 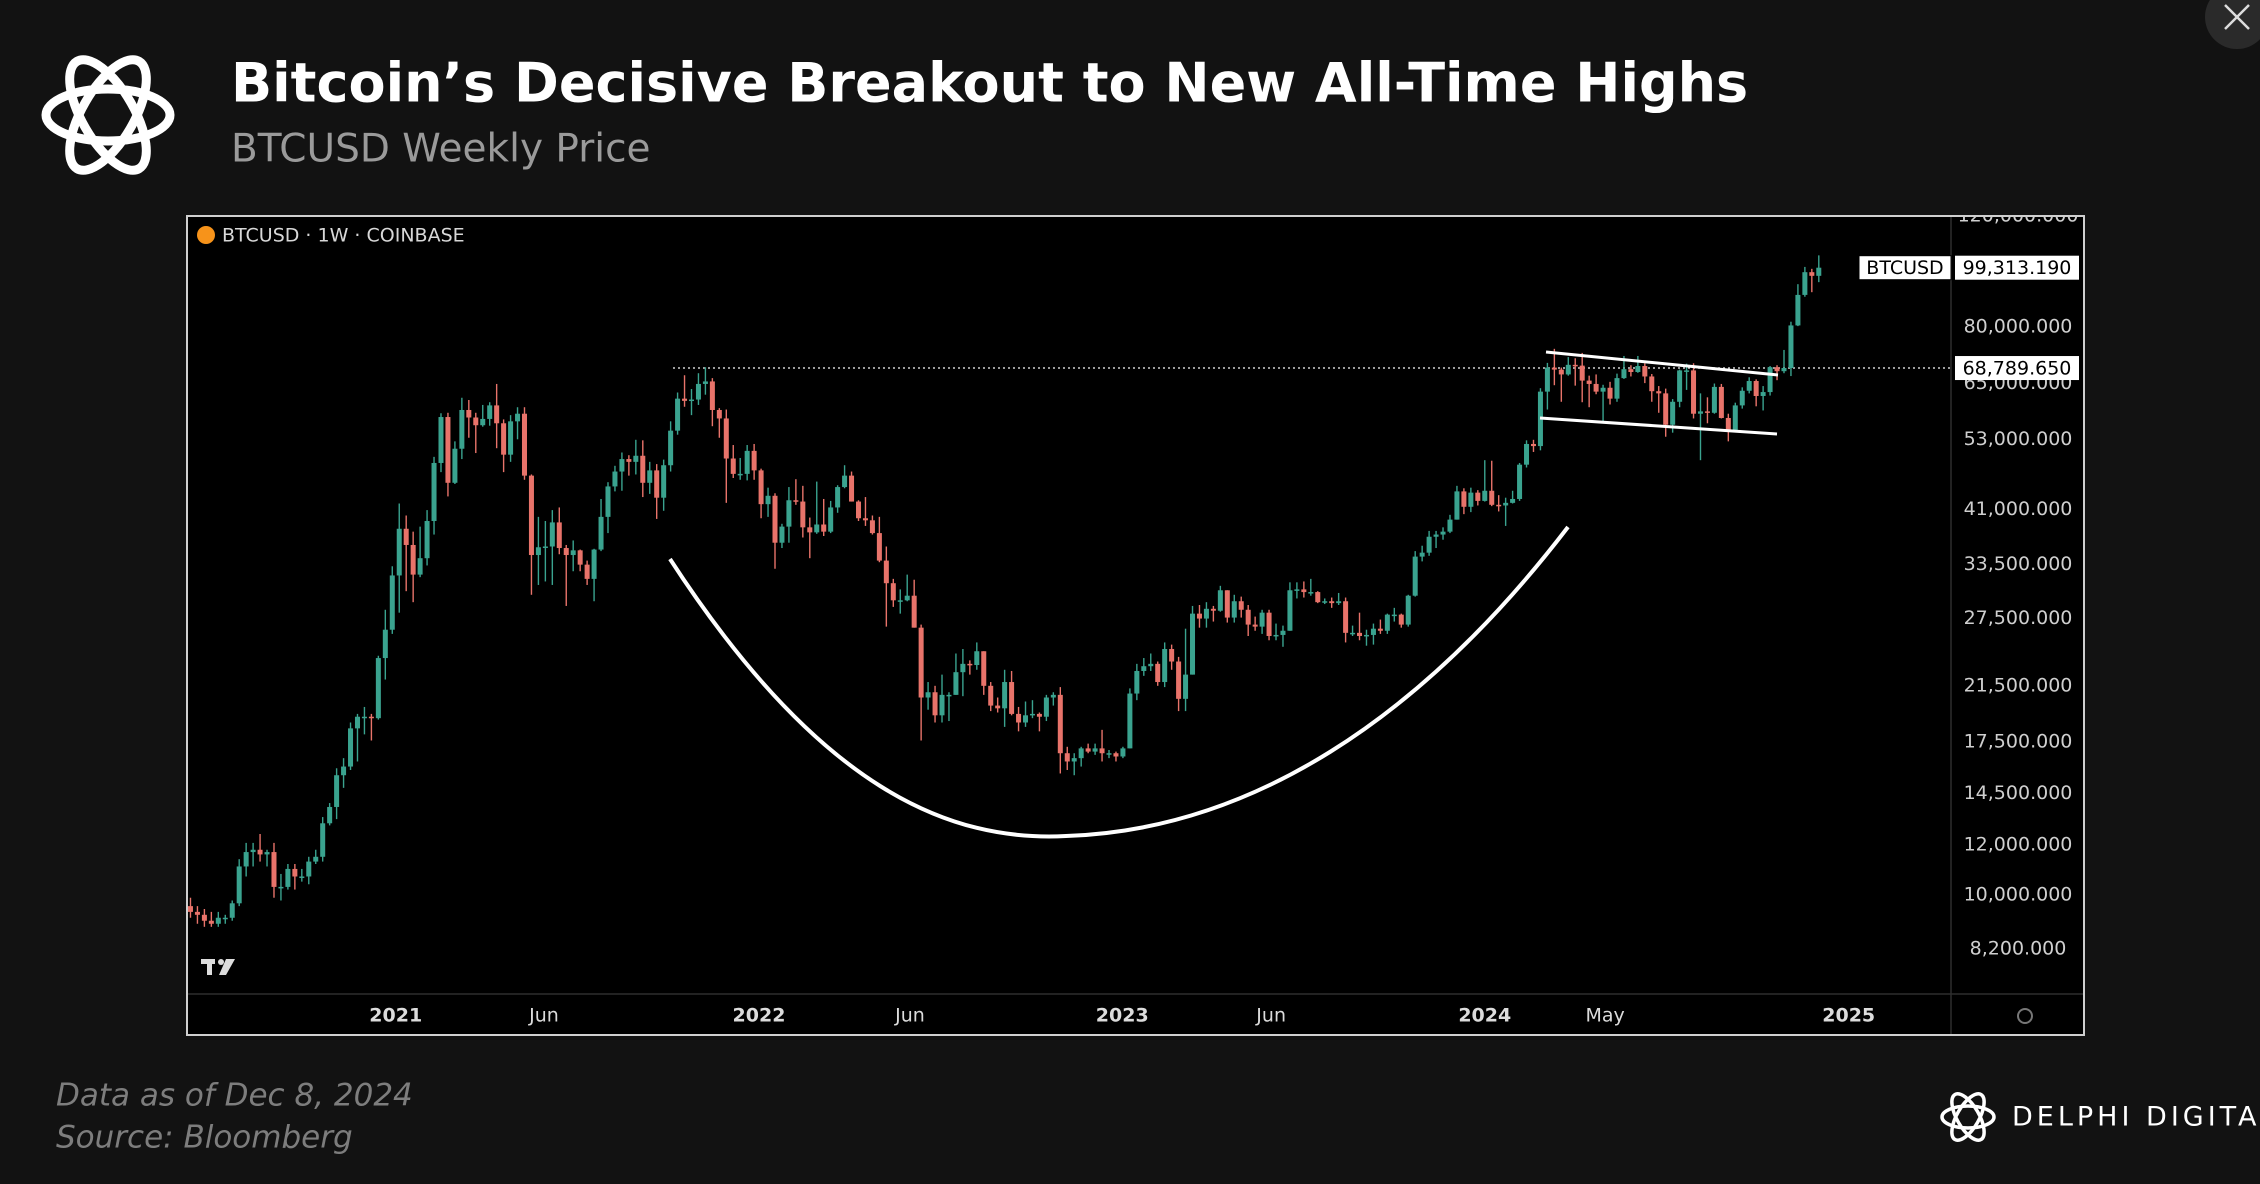 I want to click on y-tick-label: 53,000.000, so click(x=2018, y=439).